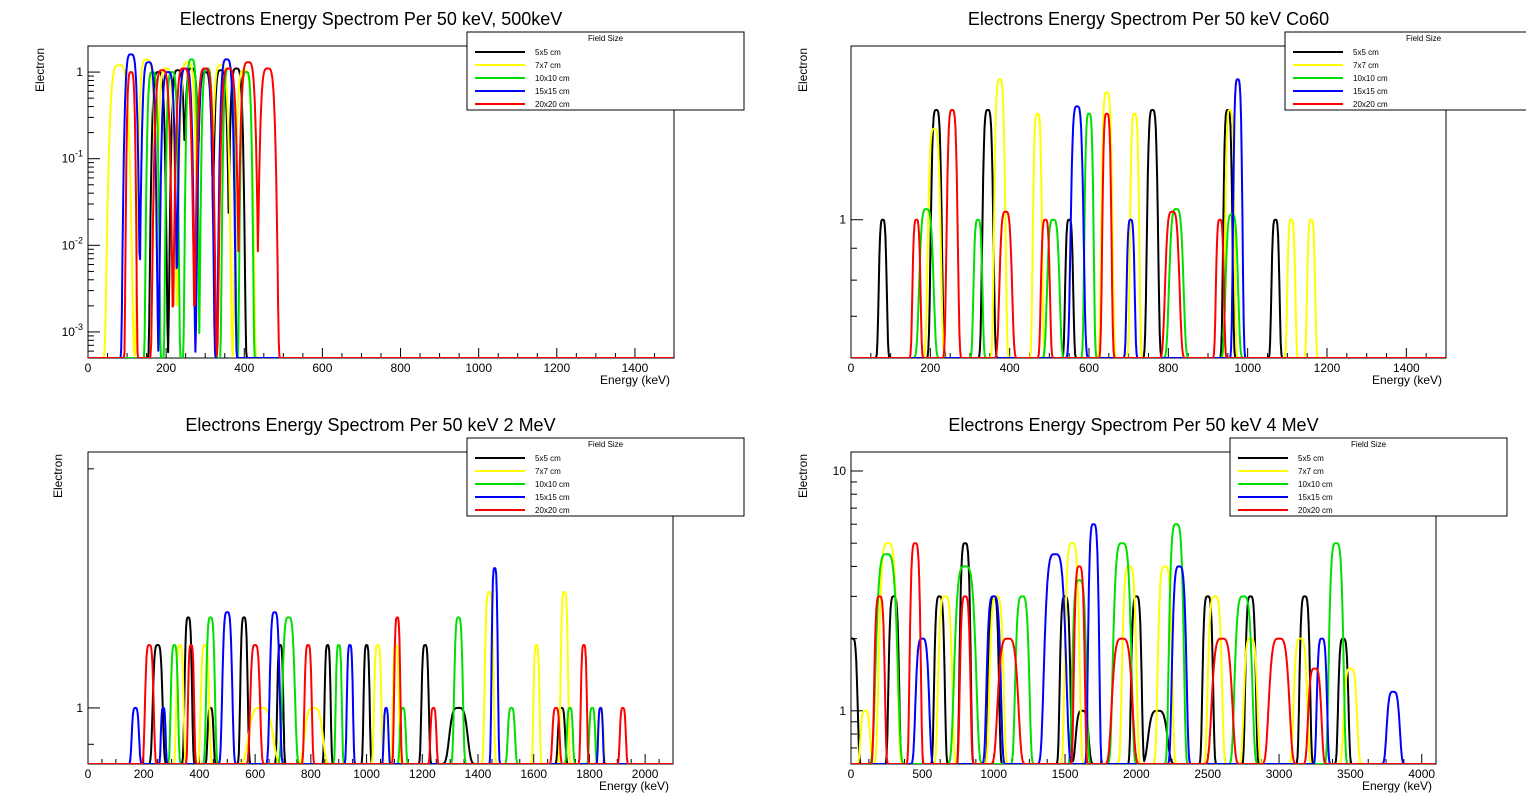 The height and width of the screenshot is (812, 1526). I want to click on series-line-10x10-cm, so click(381, 208).